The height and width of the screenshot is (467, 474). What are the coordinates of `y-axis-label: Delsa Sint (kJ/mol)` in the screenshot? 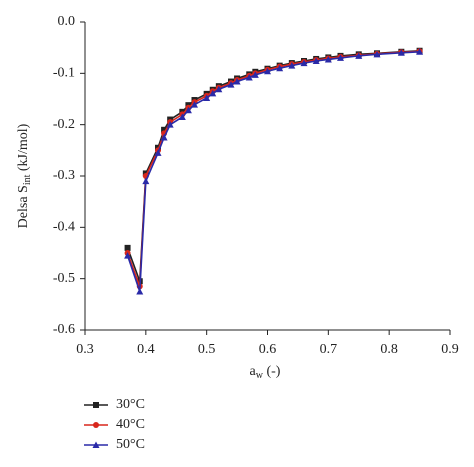 It's located at (24, 175).